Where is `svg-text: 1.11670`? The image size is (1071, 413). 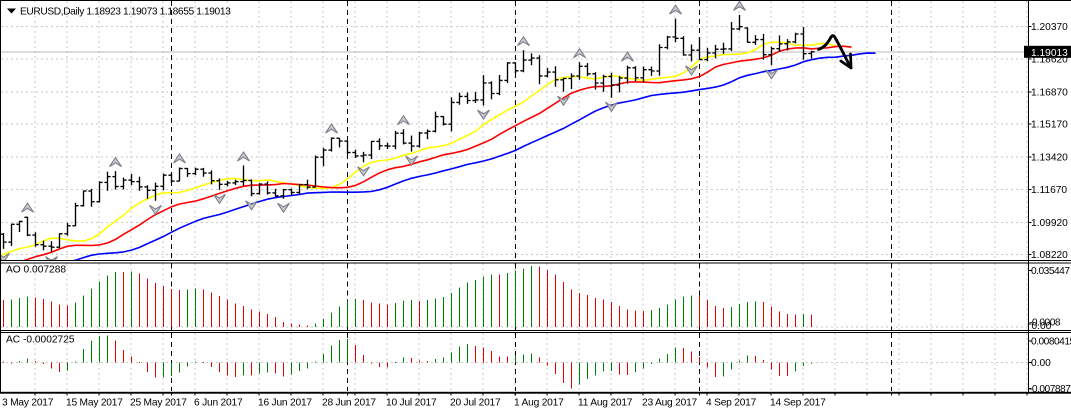 svg-text: 1.11670 is located at coordinates (1049, 190).